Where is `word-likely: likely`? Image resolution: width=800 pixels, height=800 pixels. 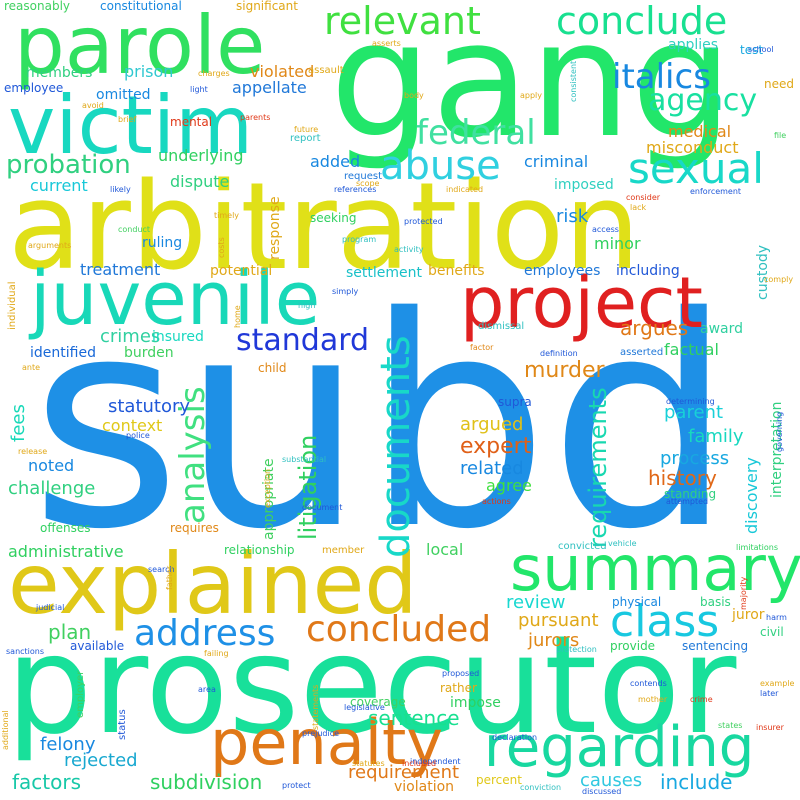
word-likely: likely is located at coordinates (120, 189).